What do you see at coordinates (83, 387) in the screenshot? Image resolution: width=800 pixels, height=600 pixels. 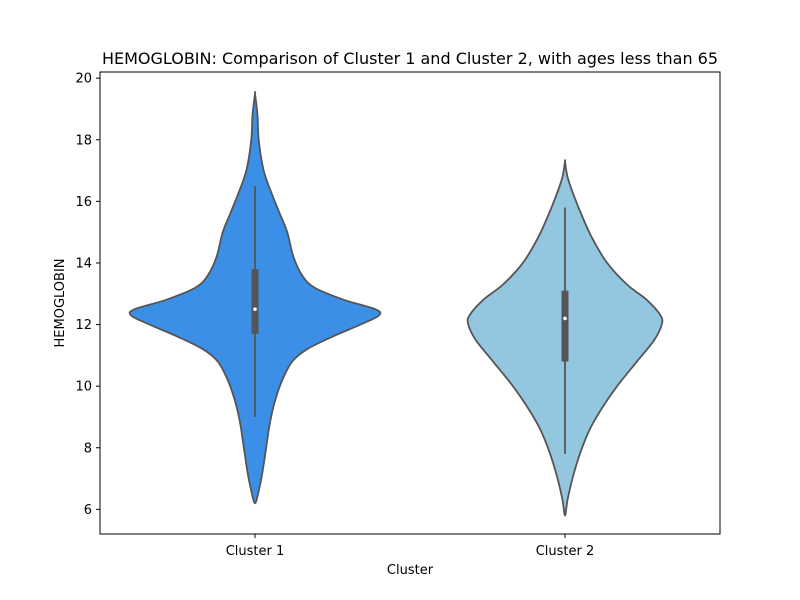 I see `y-tick-label: 10` at bounding box center [83, 387].